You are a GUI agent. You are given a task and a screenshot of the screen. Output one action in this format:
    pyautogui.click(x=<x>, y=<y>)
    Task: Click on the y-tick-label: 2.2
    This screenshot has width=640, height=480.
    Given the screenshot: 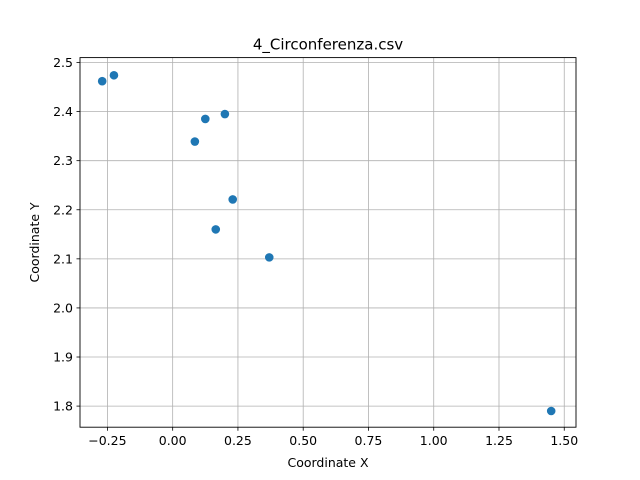 What is the action you would take?
    pyautogui.click(x=63, y=209)
    